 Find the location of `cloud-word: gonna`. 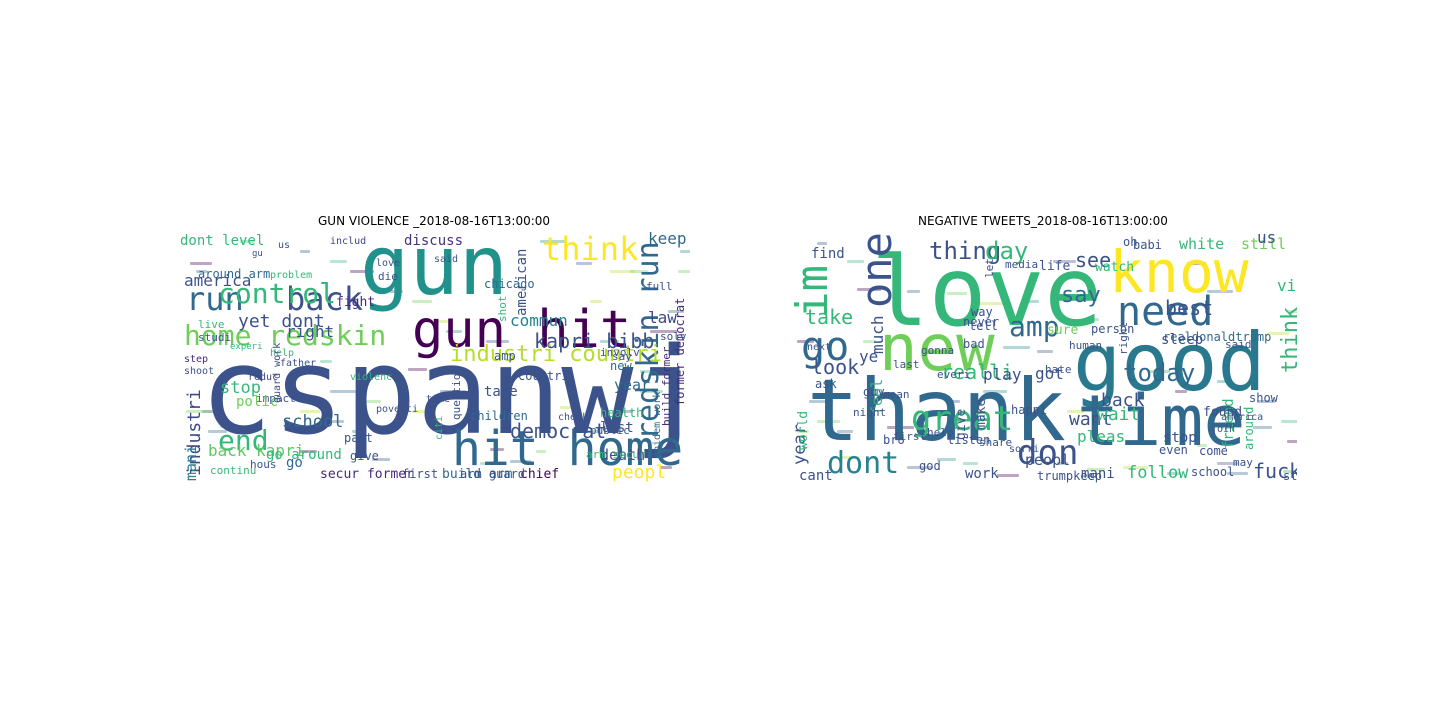

cloud-word: gonna is located at coordinates (937, 350).